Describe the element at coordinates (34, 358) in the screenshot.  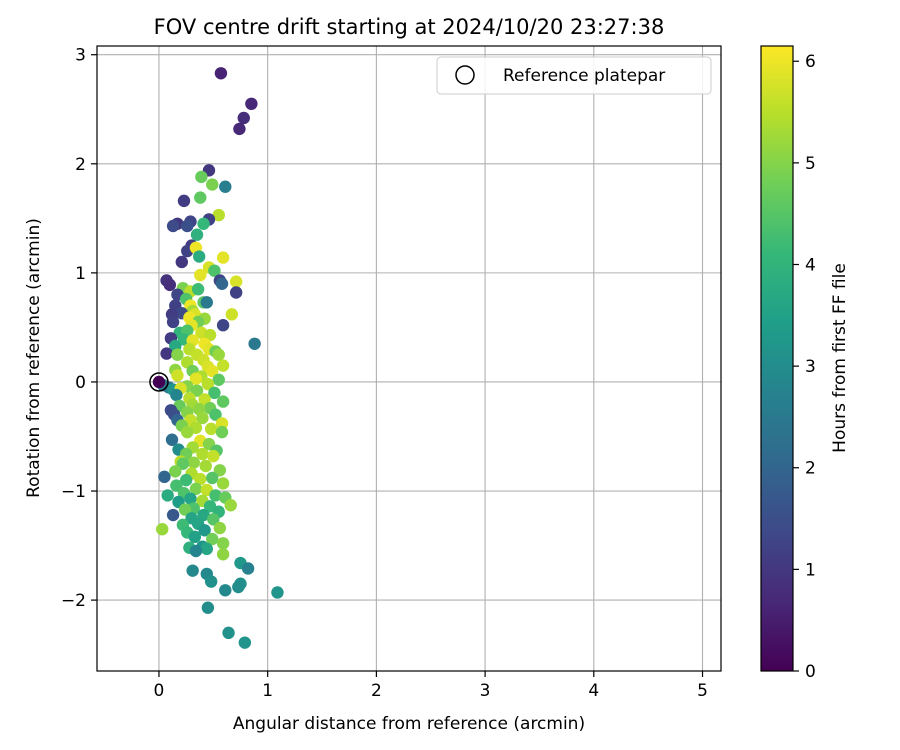
I see `y-axis-label: Rotation from reference (arcmin)` at that location.